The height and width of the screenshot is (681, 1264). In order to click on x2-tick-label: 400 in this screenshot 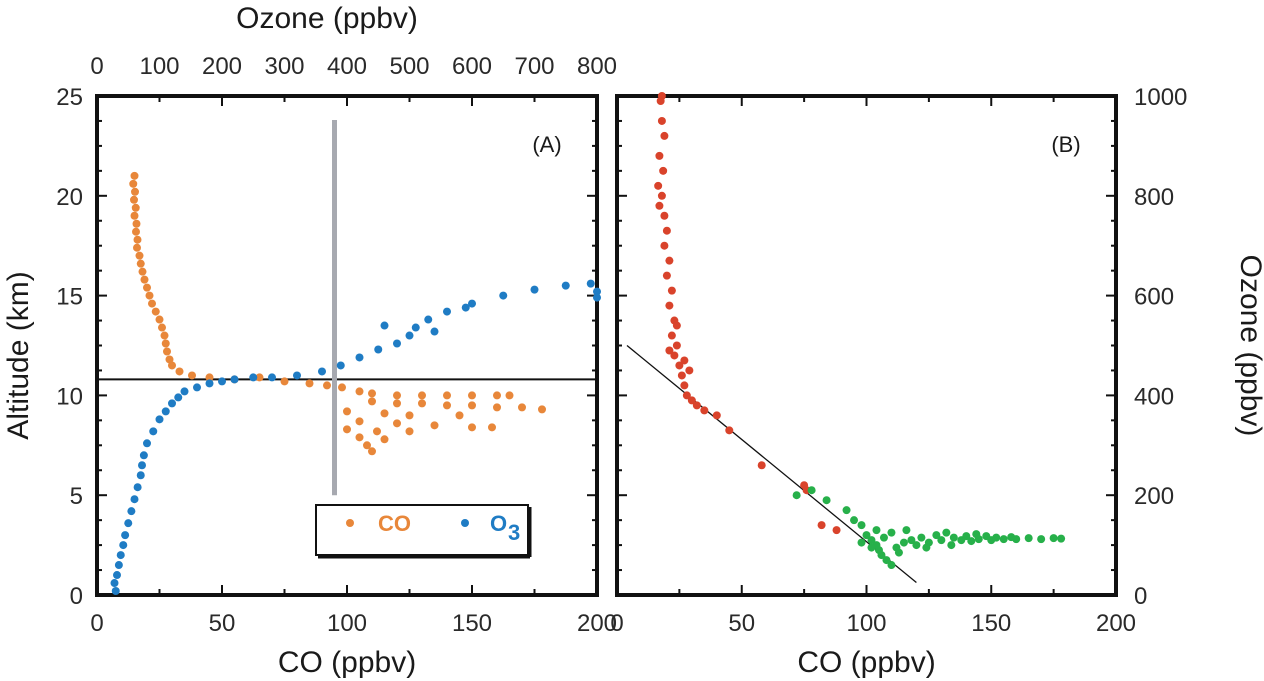, I will do `click(347, 66)`.